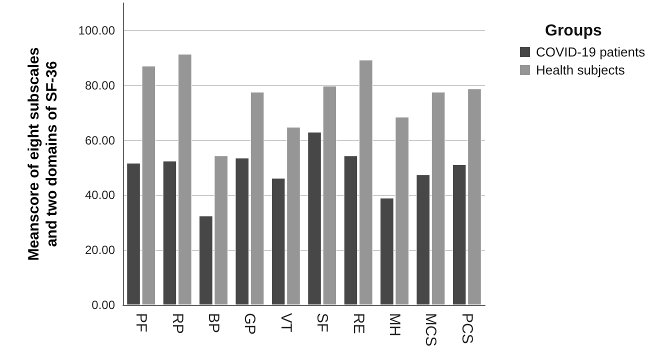 This screenshot has width=665, height=356. What do you see at coordinates (467, 328) in the screenshot?
I see `x-tick-label: PCS` at bounding box center [467, 328].